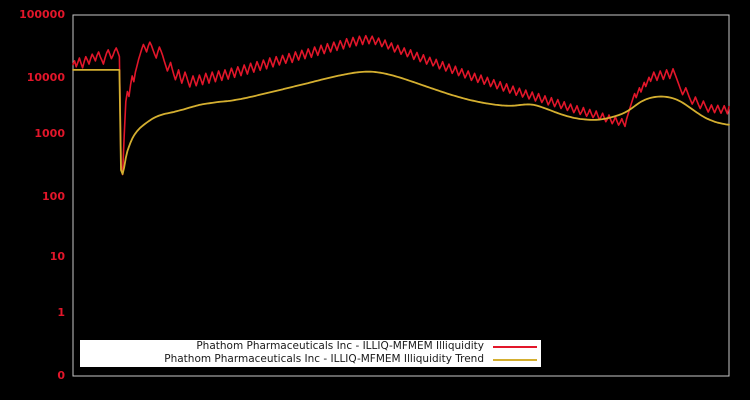  What do you see at coordinates (515, 346) in the screenshot?
I see `legend-swatch-illiquidity` at bounding box center [515, 346].